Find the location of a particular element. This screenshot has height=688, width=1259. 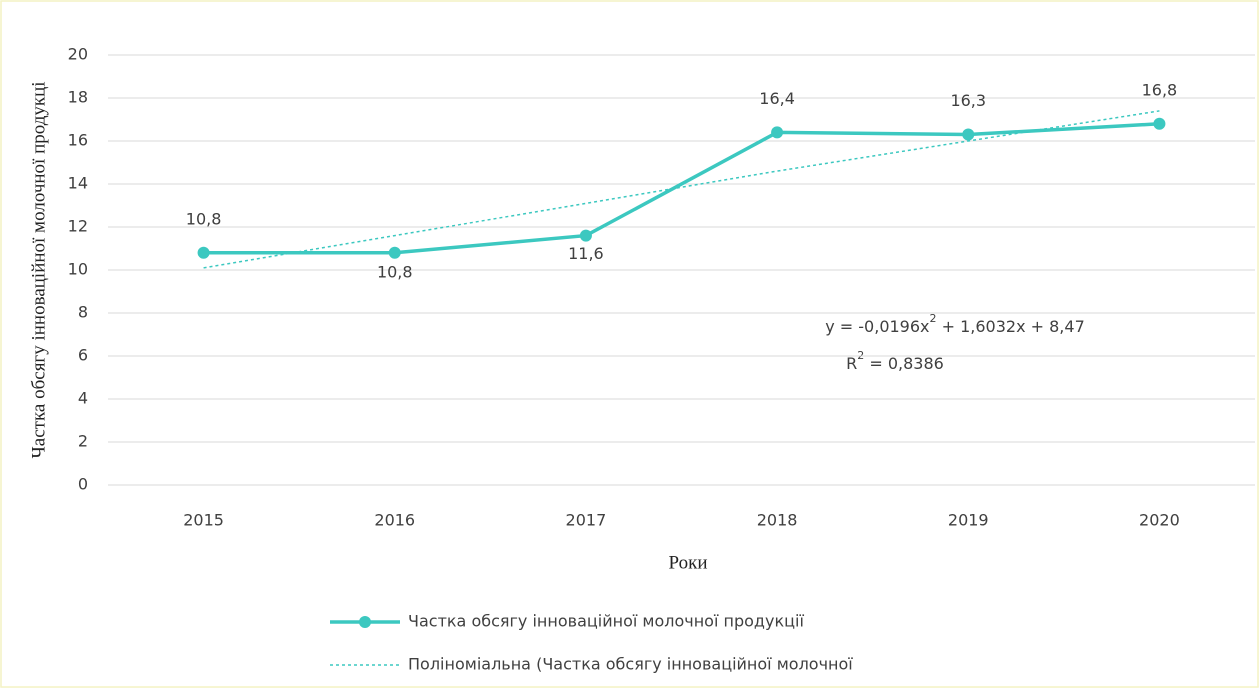

x-tick-label: 2017 is located at coordinates (586, 520).